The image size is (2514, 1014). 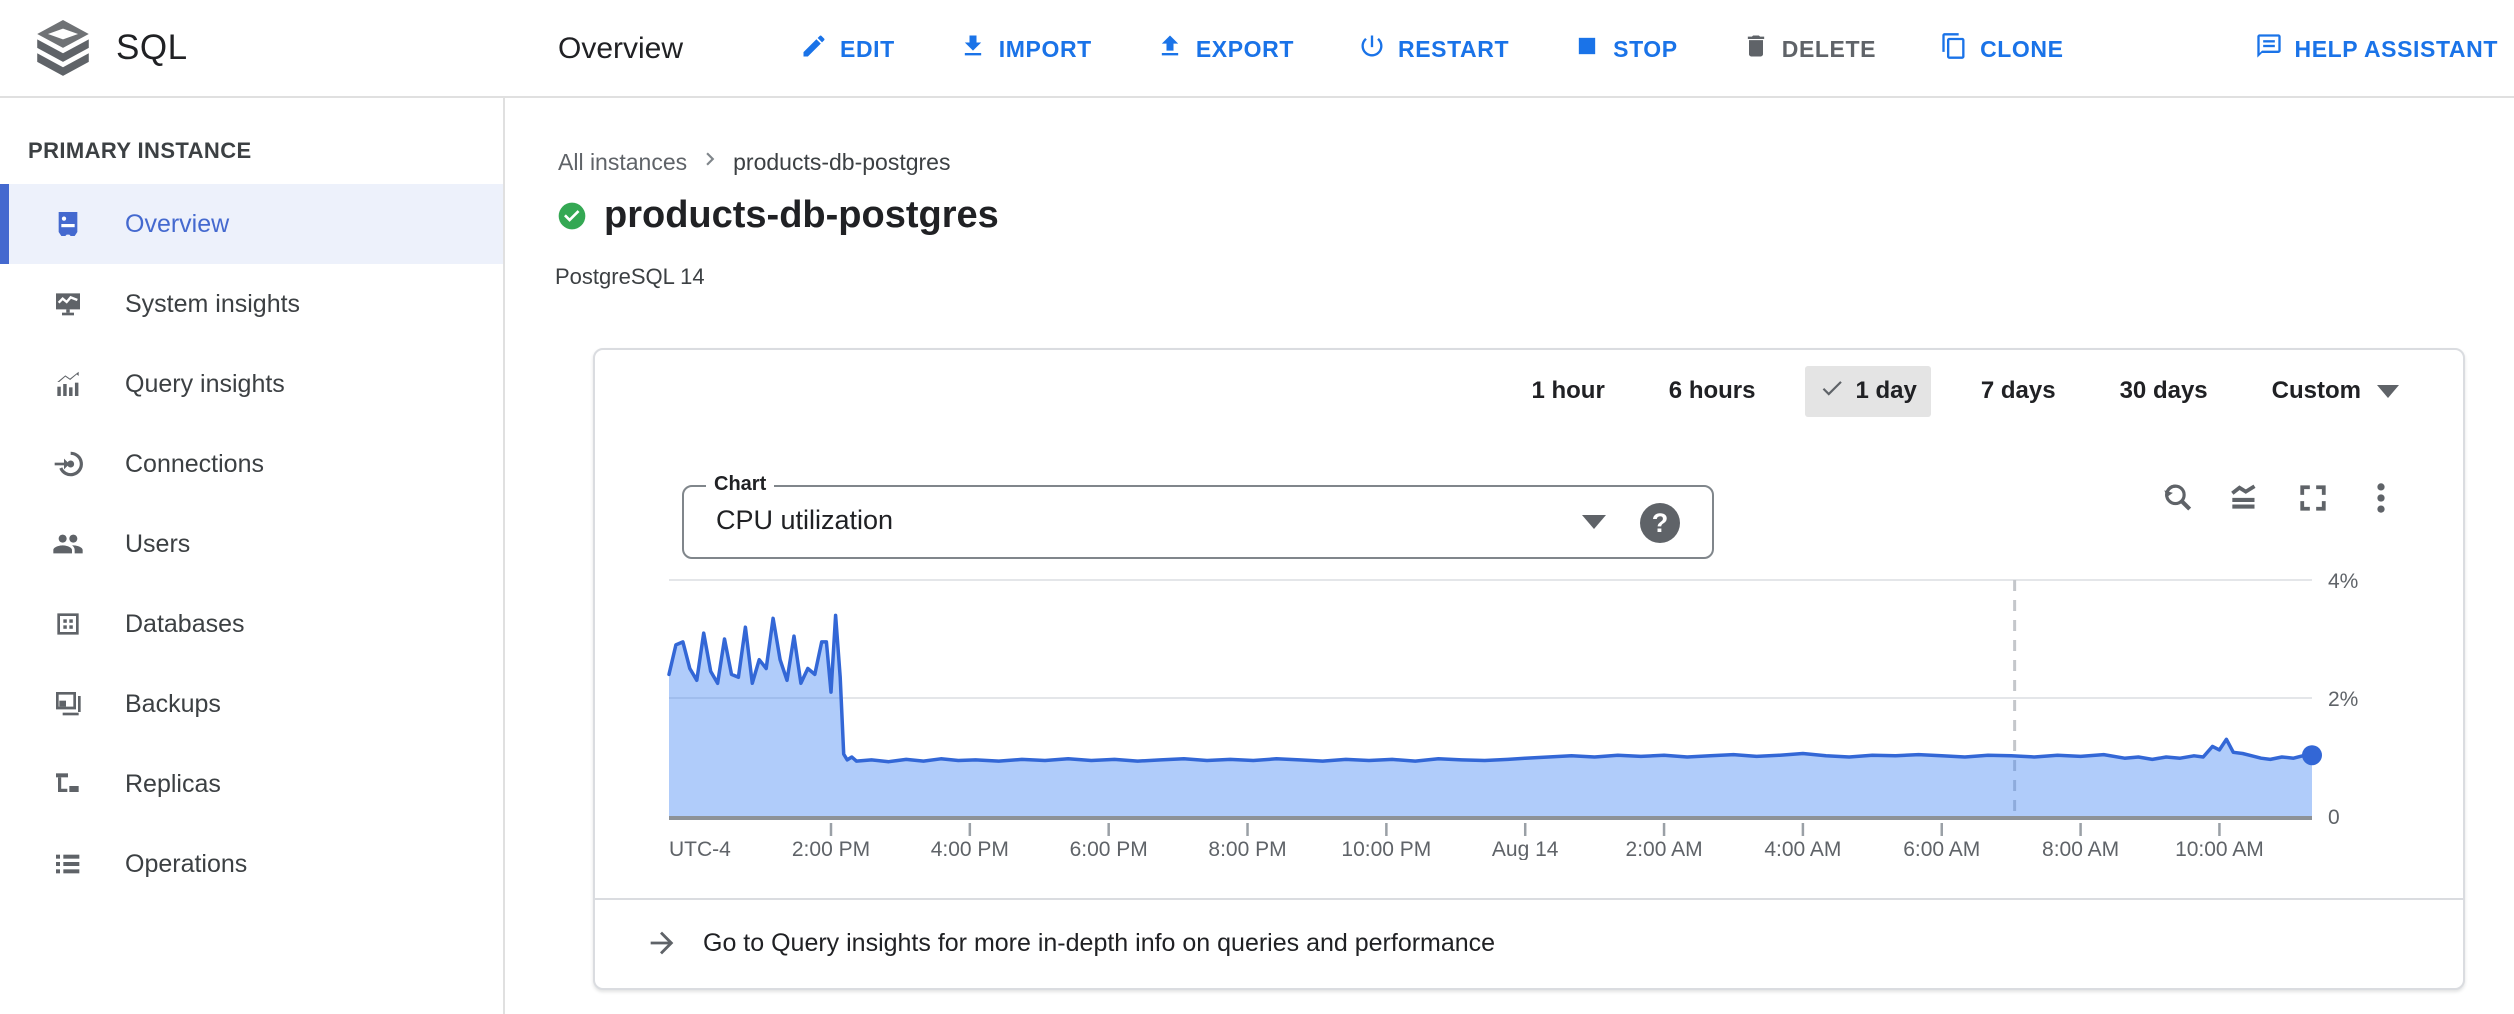 What do you see at coordinates (68, 784) in the screenshot?
I see `replicas-icon` at bounding box center [68, 784].